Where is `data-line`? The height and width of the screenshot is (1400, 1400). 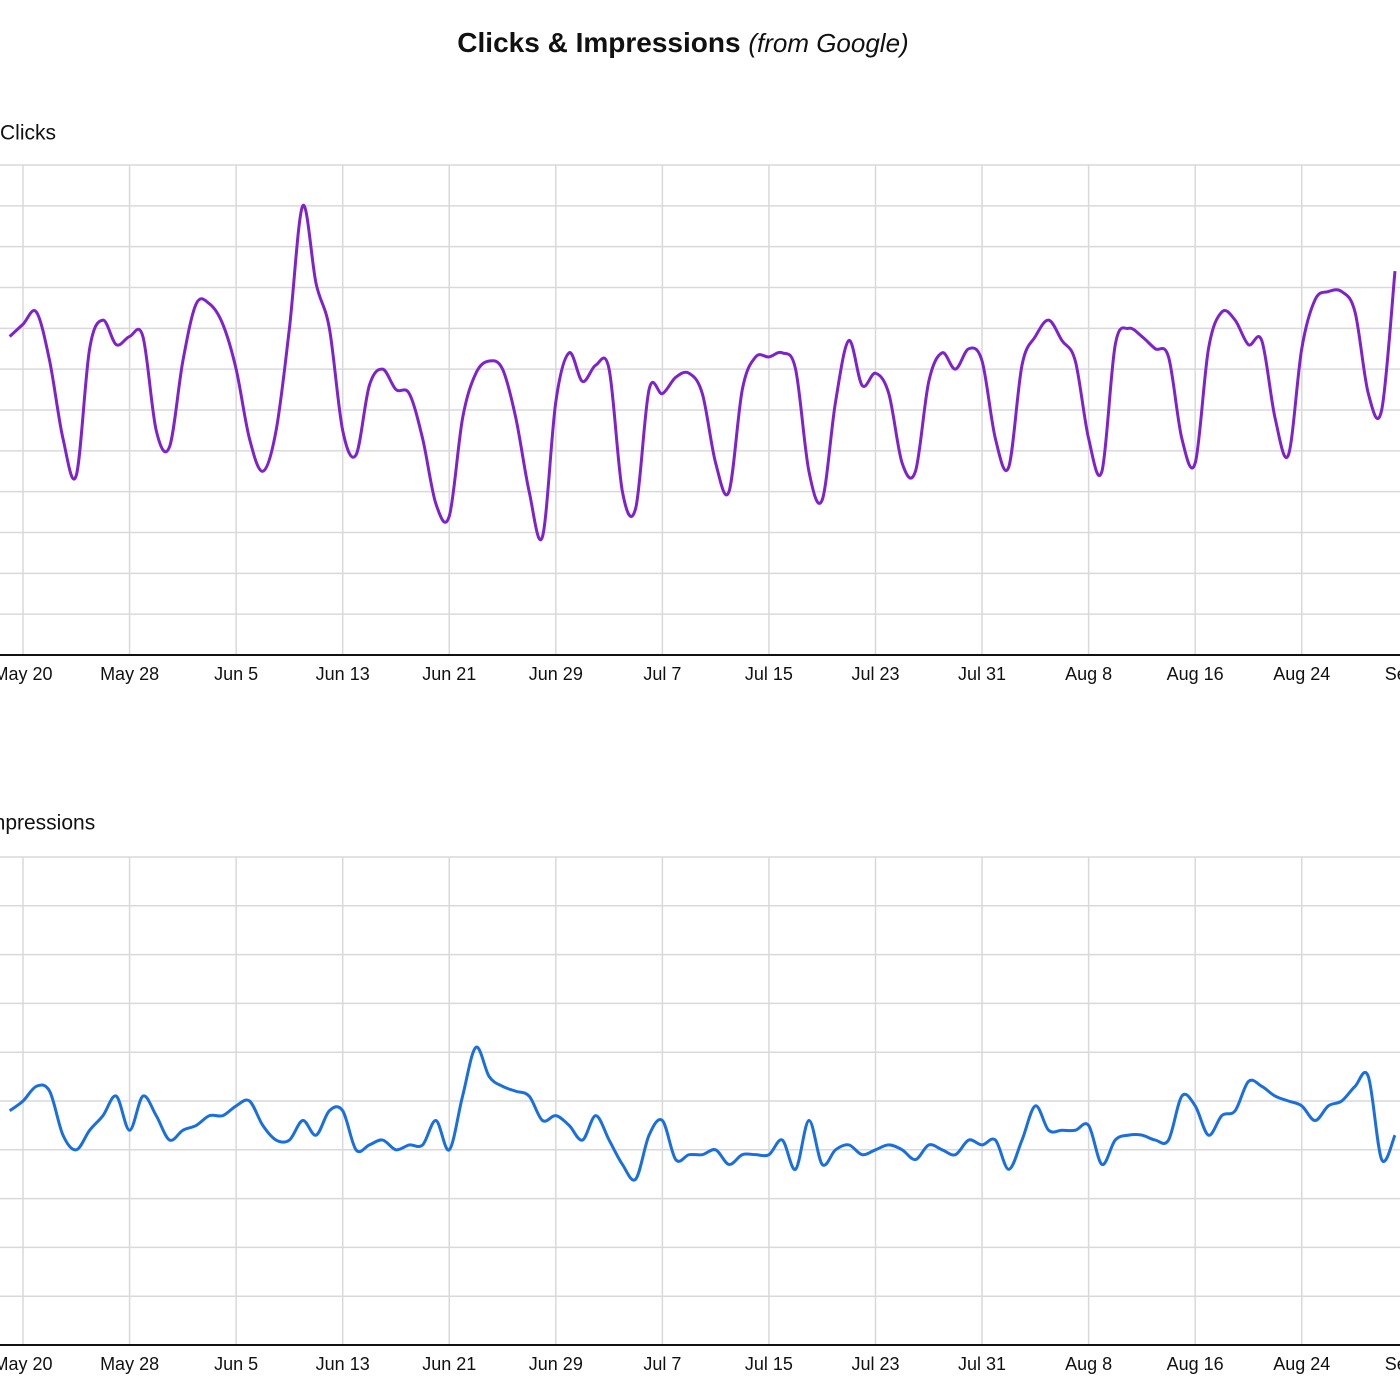
data-line is located at coordinates (702, 1113).